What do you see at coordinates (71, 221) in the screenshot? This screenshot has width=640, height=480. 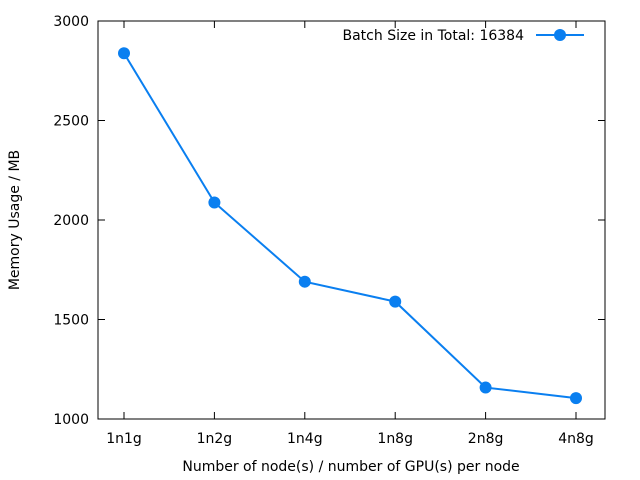 I see `y-tick-label: 2000` at bounding box center [71, 221].